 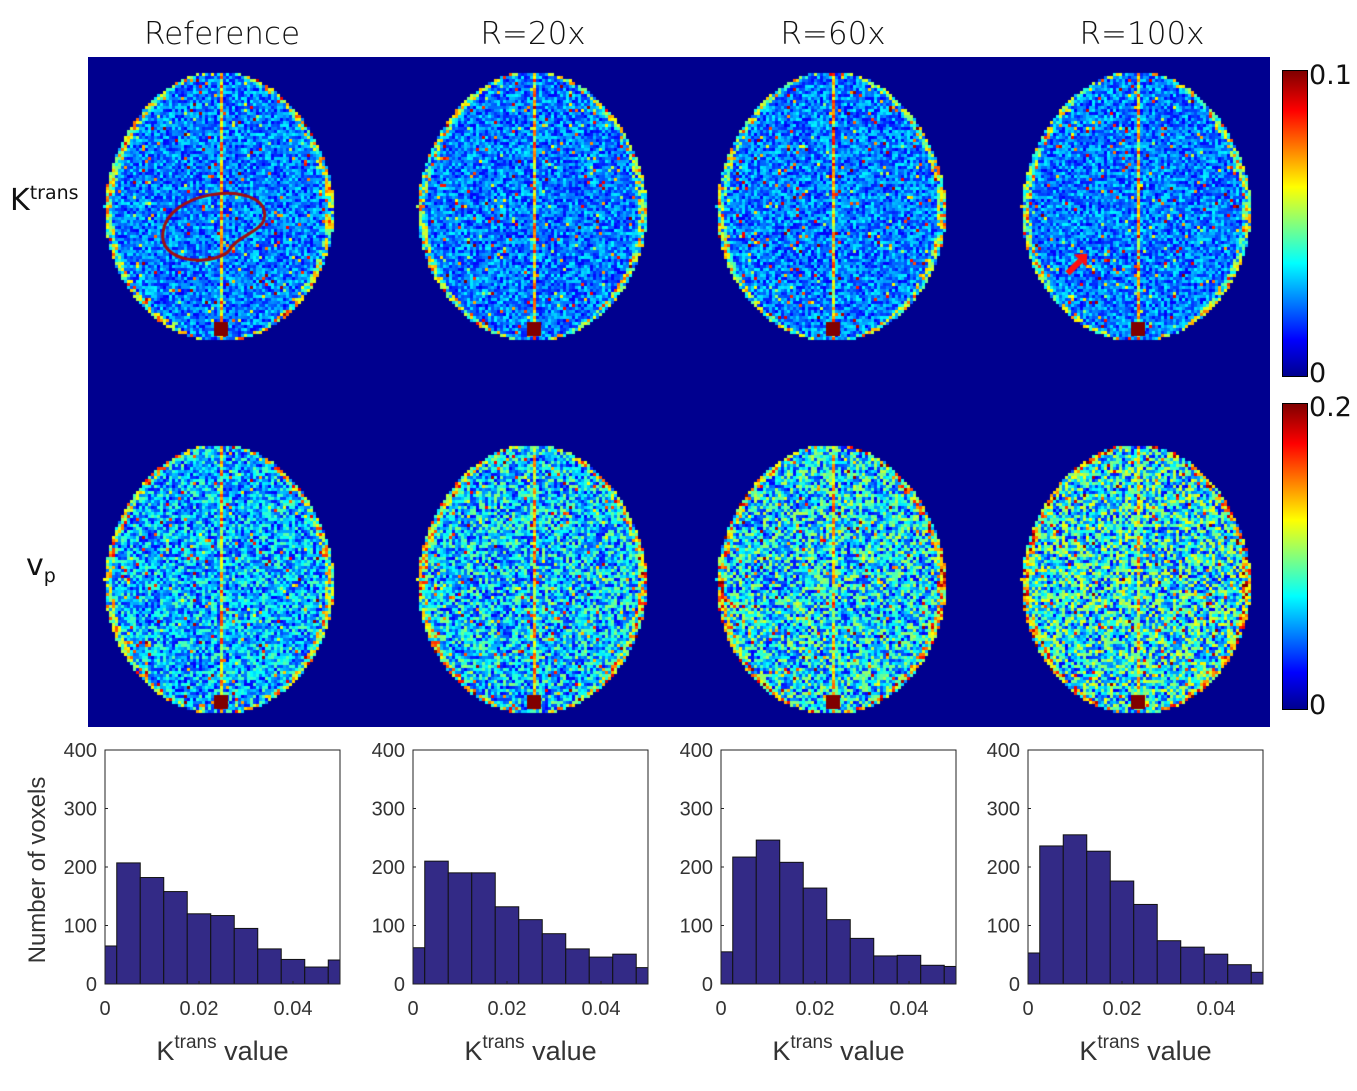 I want to click on histogram-1: 0 100 200 300 400 0 0.02 0.04 Ktrans value, so click(x=510, y=903).